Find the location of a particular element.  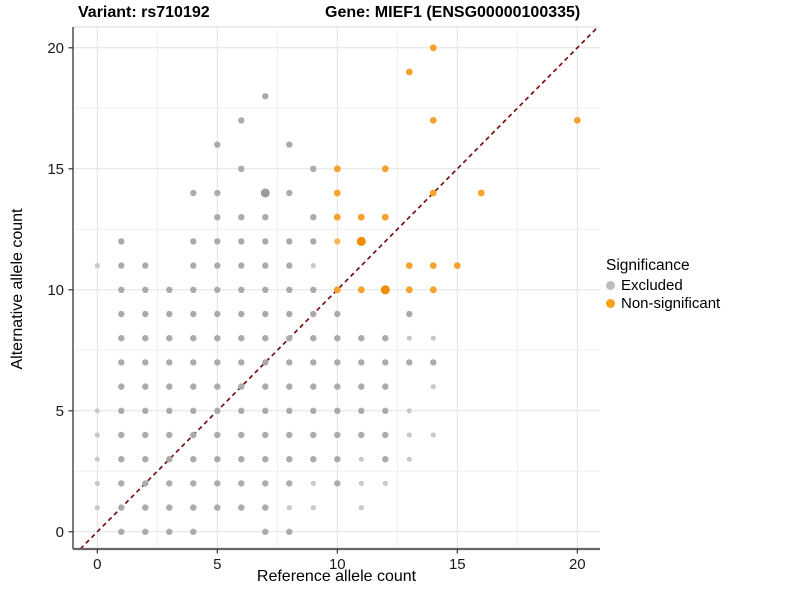

y-axis-label: Alternative allele count is located at coordinates (17, 289).